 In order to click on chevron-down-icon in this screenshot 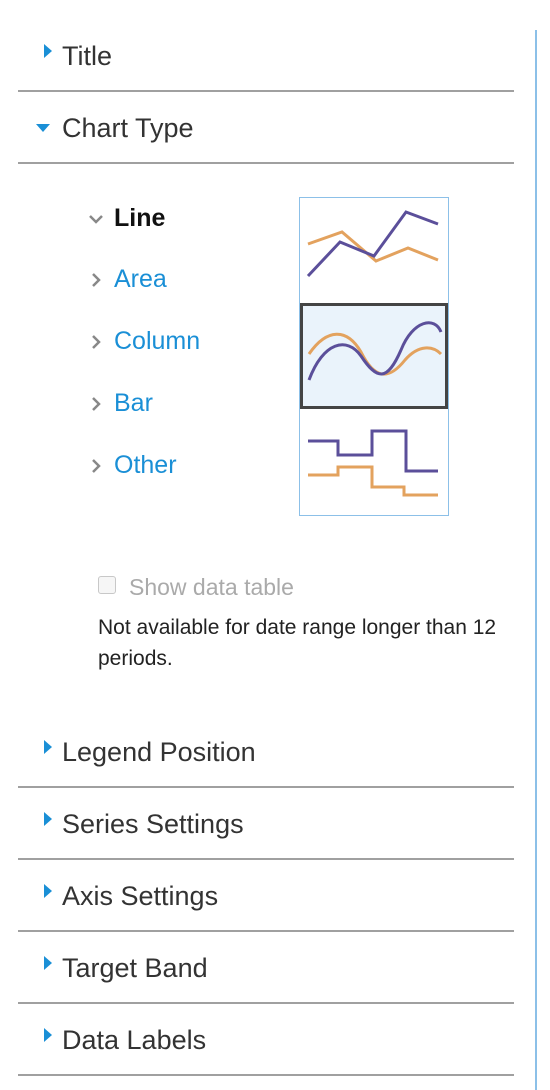, I will do `click(96, 219)`.